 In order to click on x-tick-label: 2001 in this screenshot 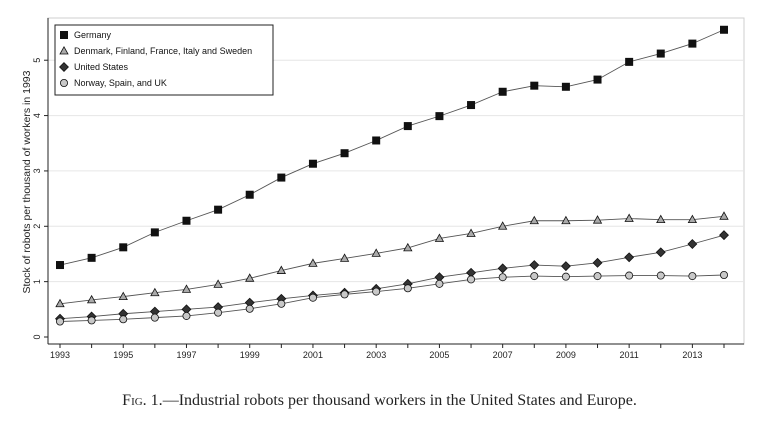, I will do `click(313, 355)`.